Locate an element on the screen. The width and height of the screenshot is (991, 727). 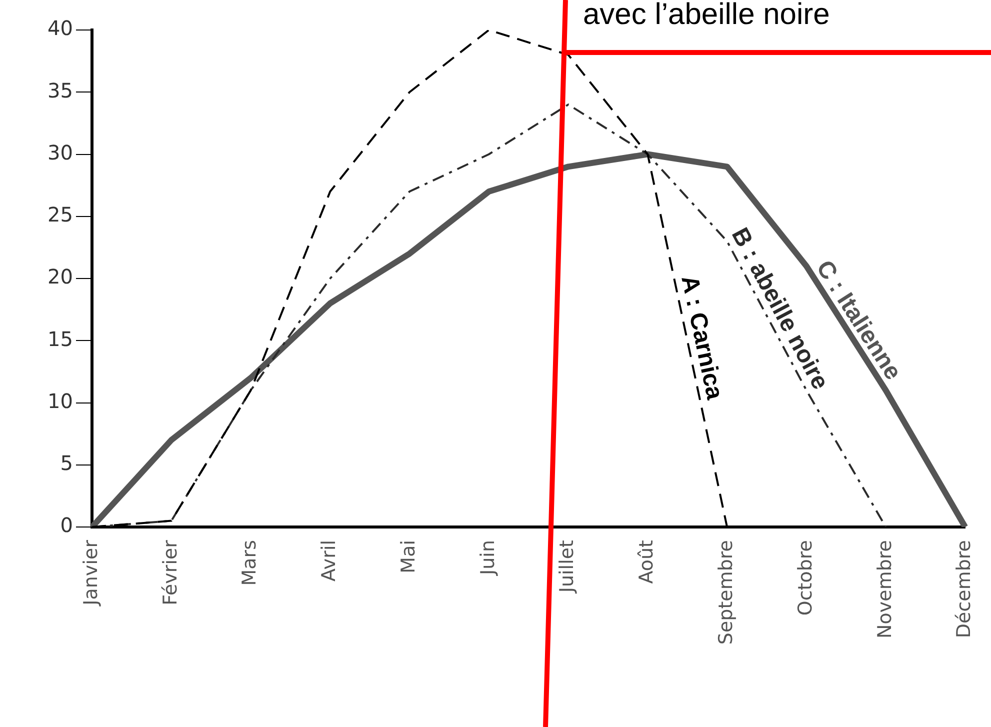
text: A : Carnica is located at coordinates (702, 338).